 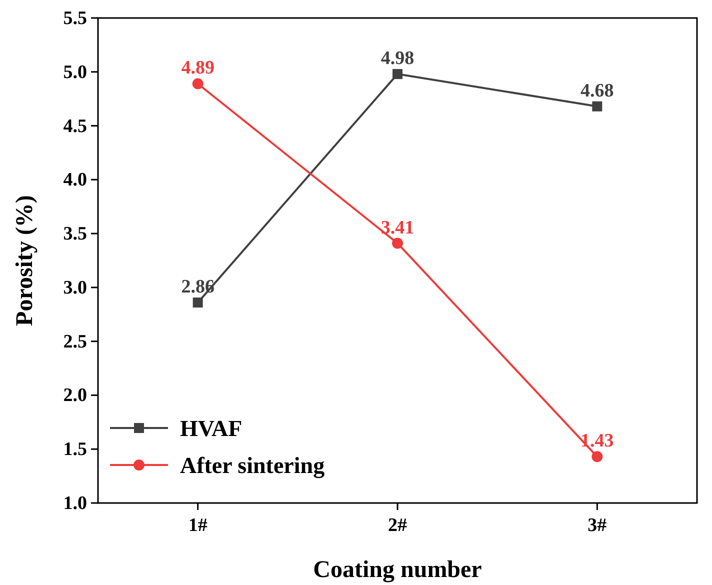 I want to click on y-tick-label: 4.5, so click(x=75, y=126).